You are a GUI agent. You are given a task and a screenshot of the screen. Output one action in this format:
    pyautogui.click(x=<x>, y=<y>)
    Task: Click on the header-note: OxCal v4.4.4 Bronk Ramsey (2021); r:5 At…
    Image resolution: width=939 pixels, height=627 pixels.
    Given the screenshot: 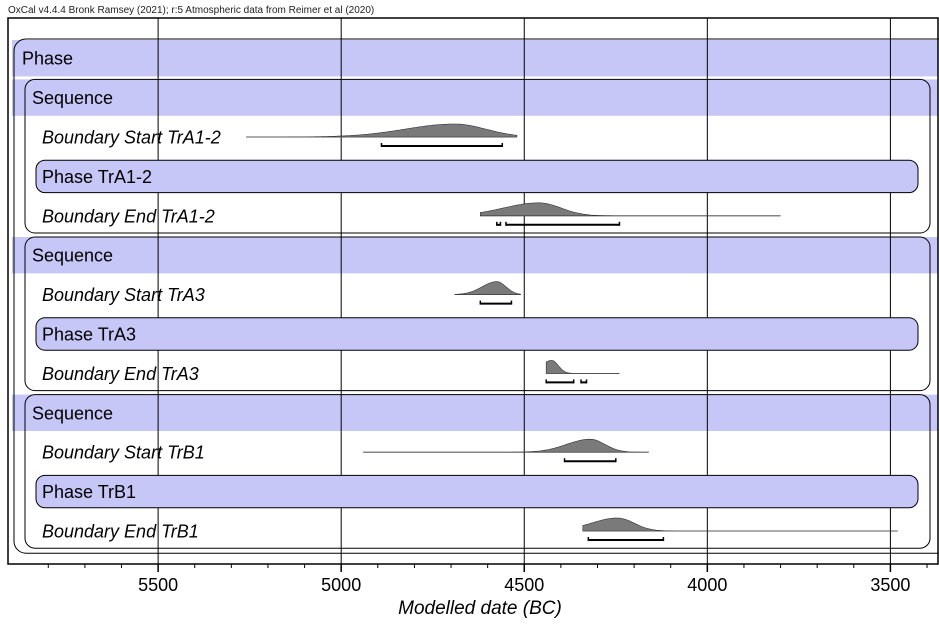 What is the action you would take?
    pyautogui.click(x=191, y=10)
    